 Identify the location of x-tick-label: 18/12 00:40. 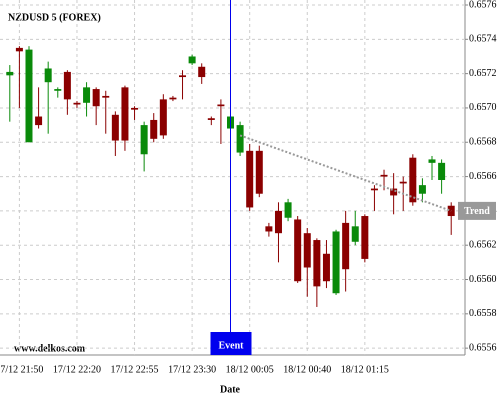
(307, 369).